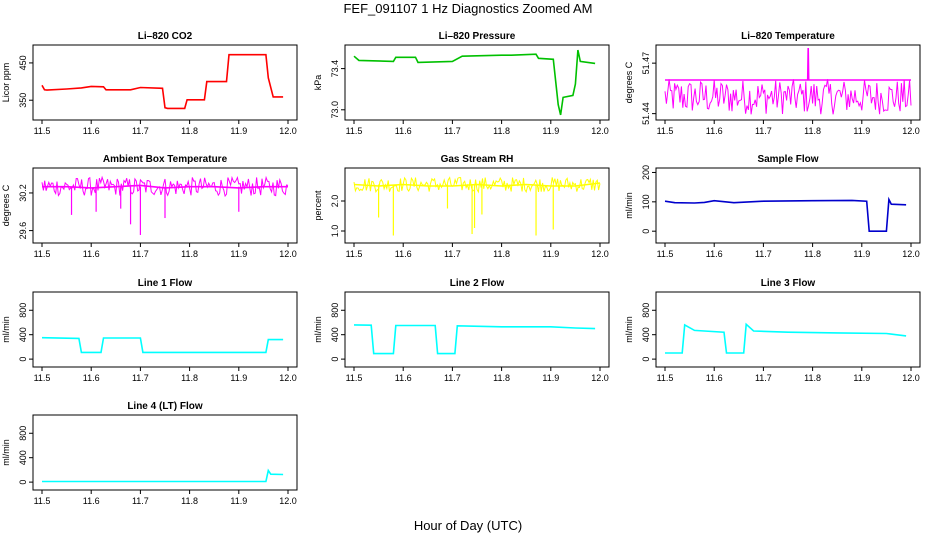 The height and width of the screenshot is (540, 936). Describe the element at coordinates (335, 69) in the screenshot. I see `y-tick-label: 73.4` at that location.